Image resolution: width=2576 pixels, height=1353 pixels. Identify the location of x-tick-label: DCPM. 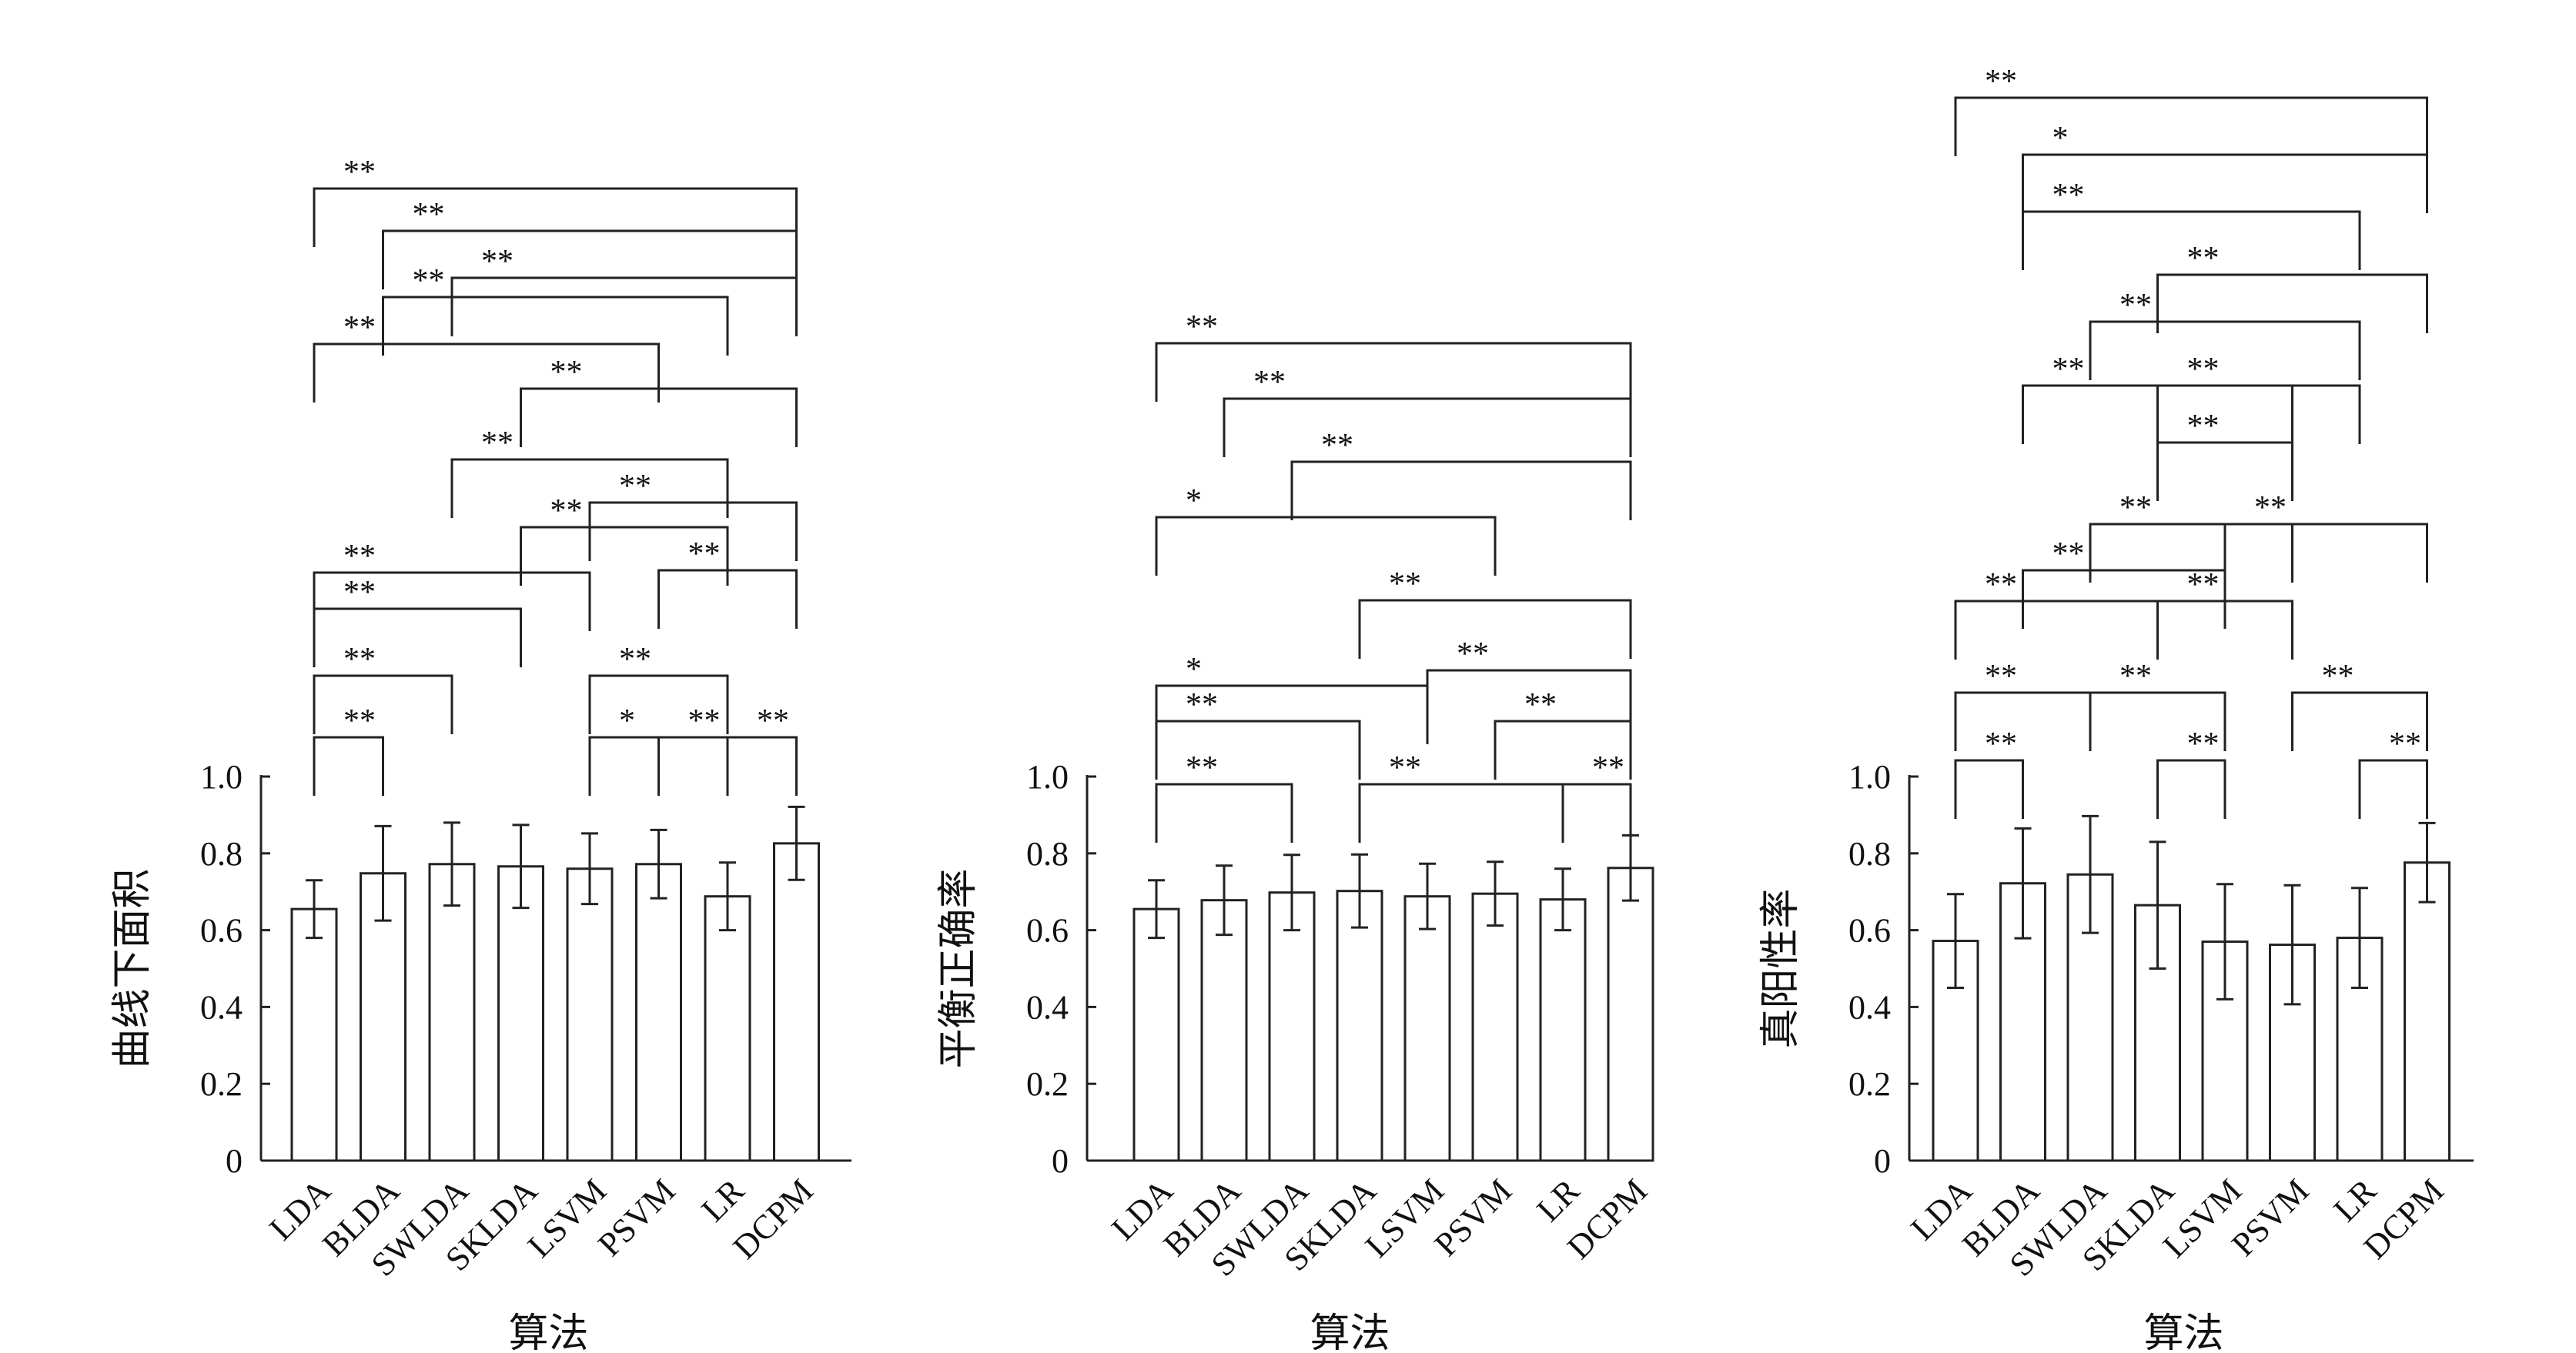
(774, 1218).